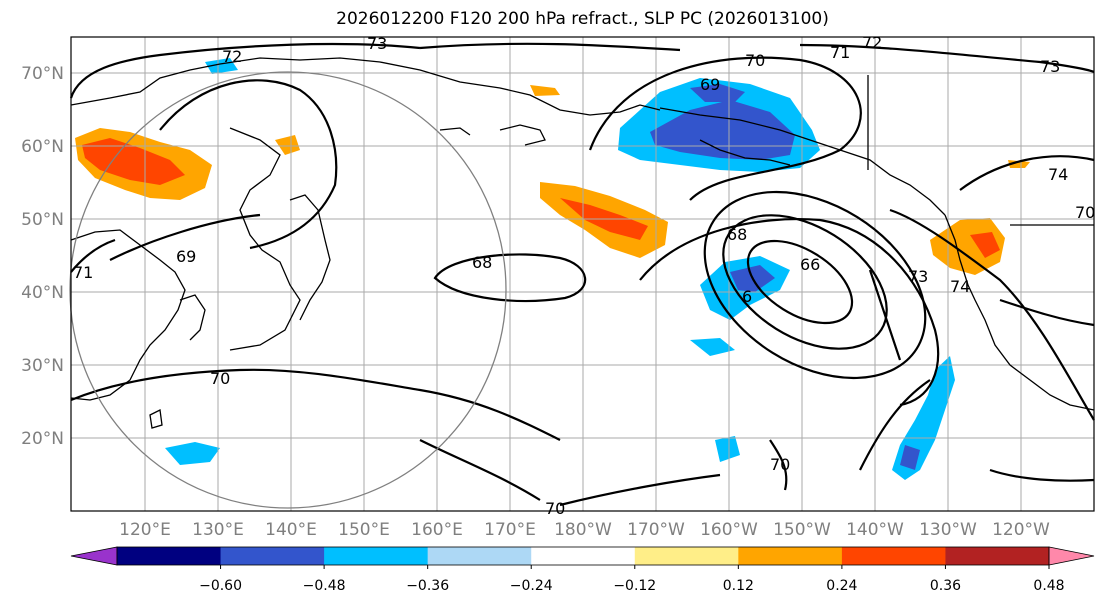 The height and width of the screenshot is (604, 1105). Describe the element at coordinates (712, 347) in the screenshot. I see `shade-low-tail` at that location.